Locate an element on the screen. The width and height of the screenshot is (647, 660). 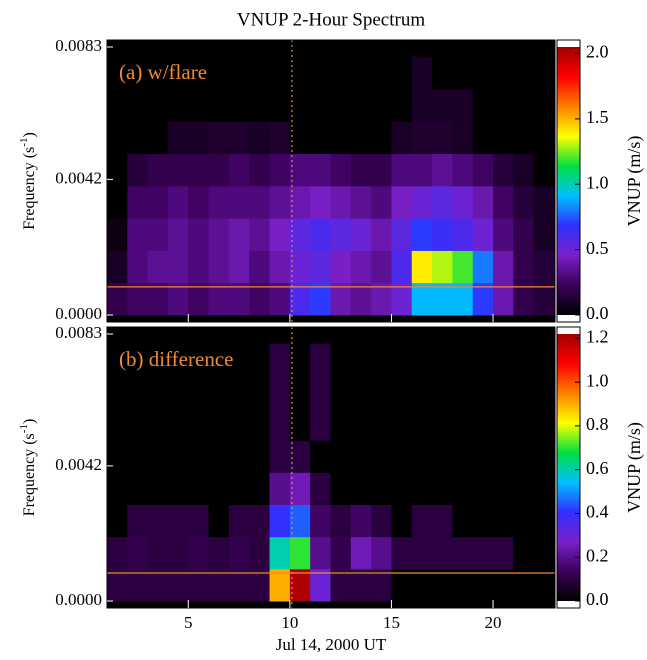
y-label-part: ) is located at coordinates (29, 421).